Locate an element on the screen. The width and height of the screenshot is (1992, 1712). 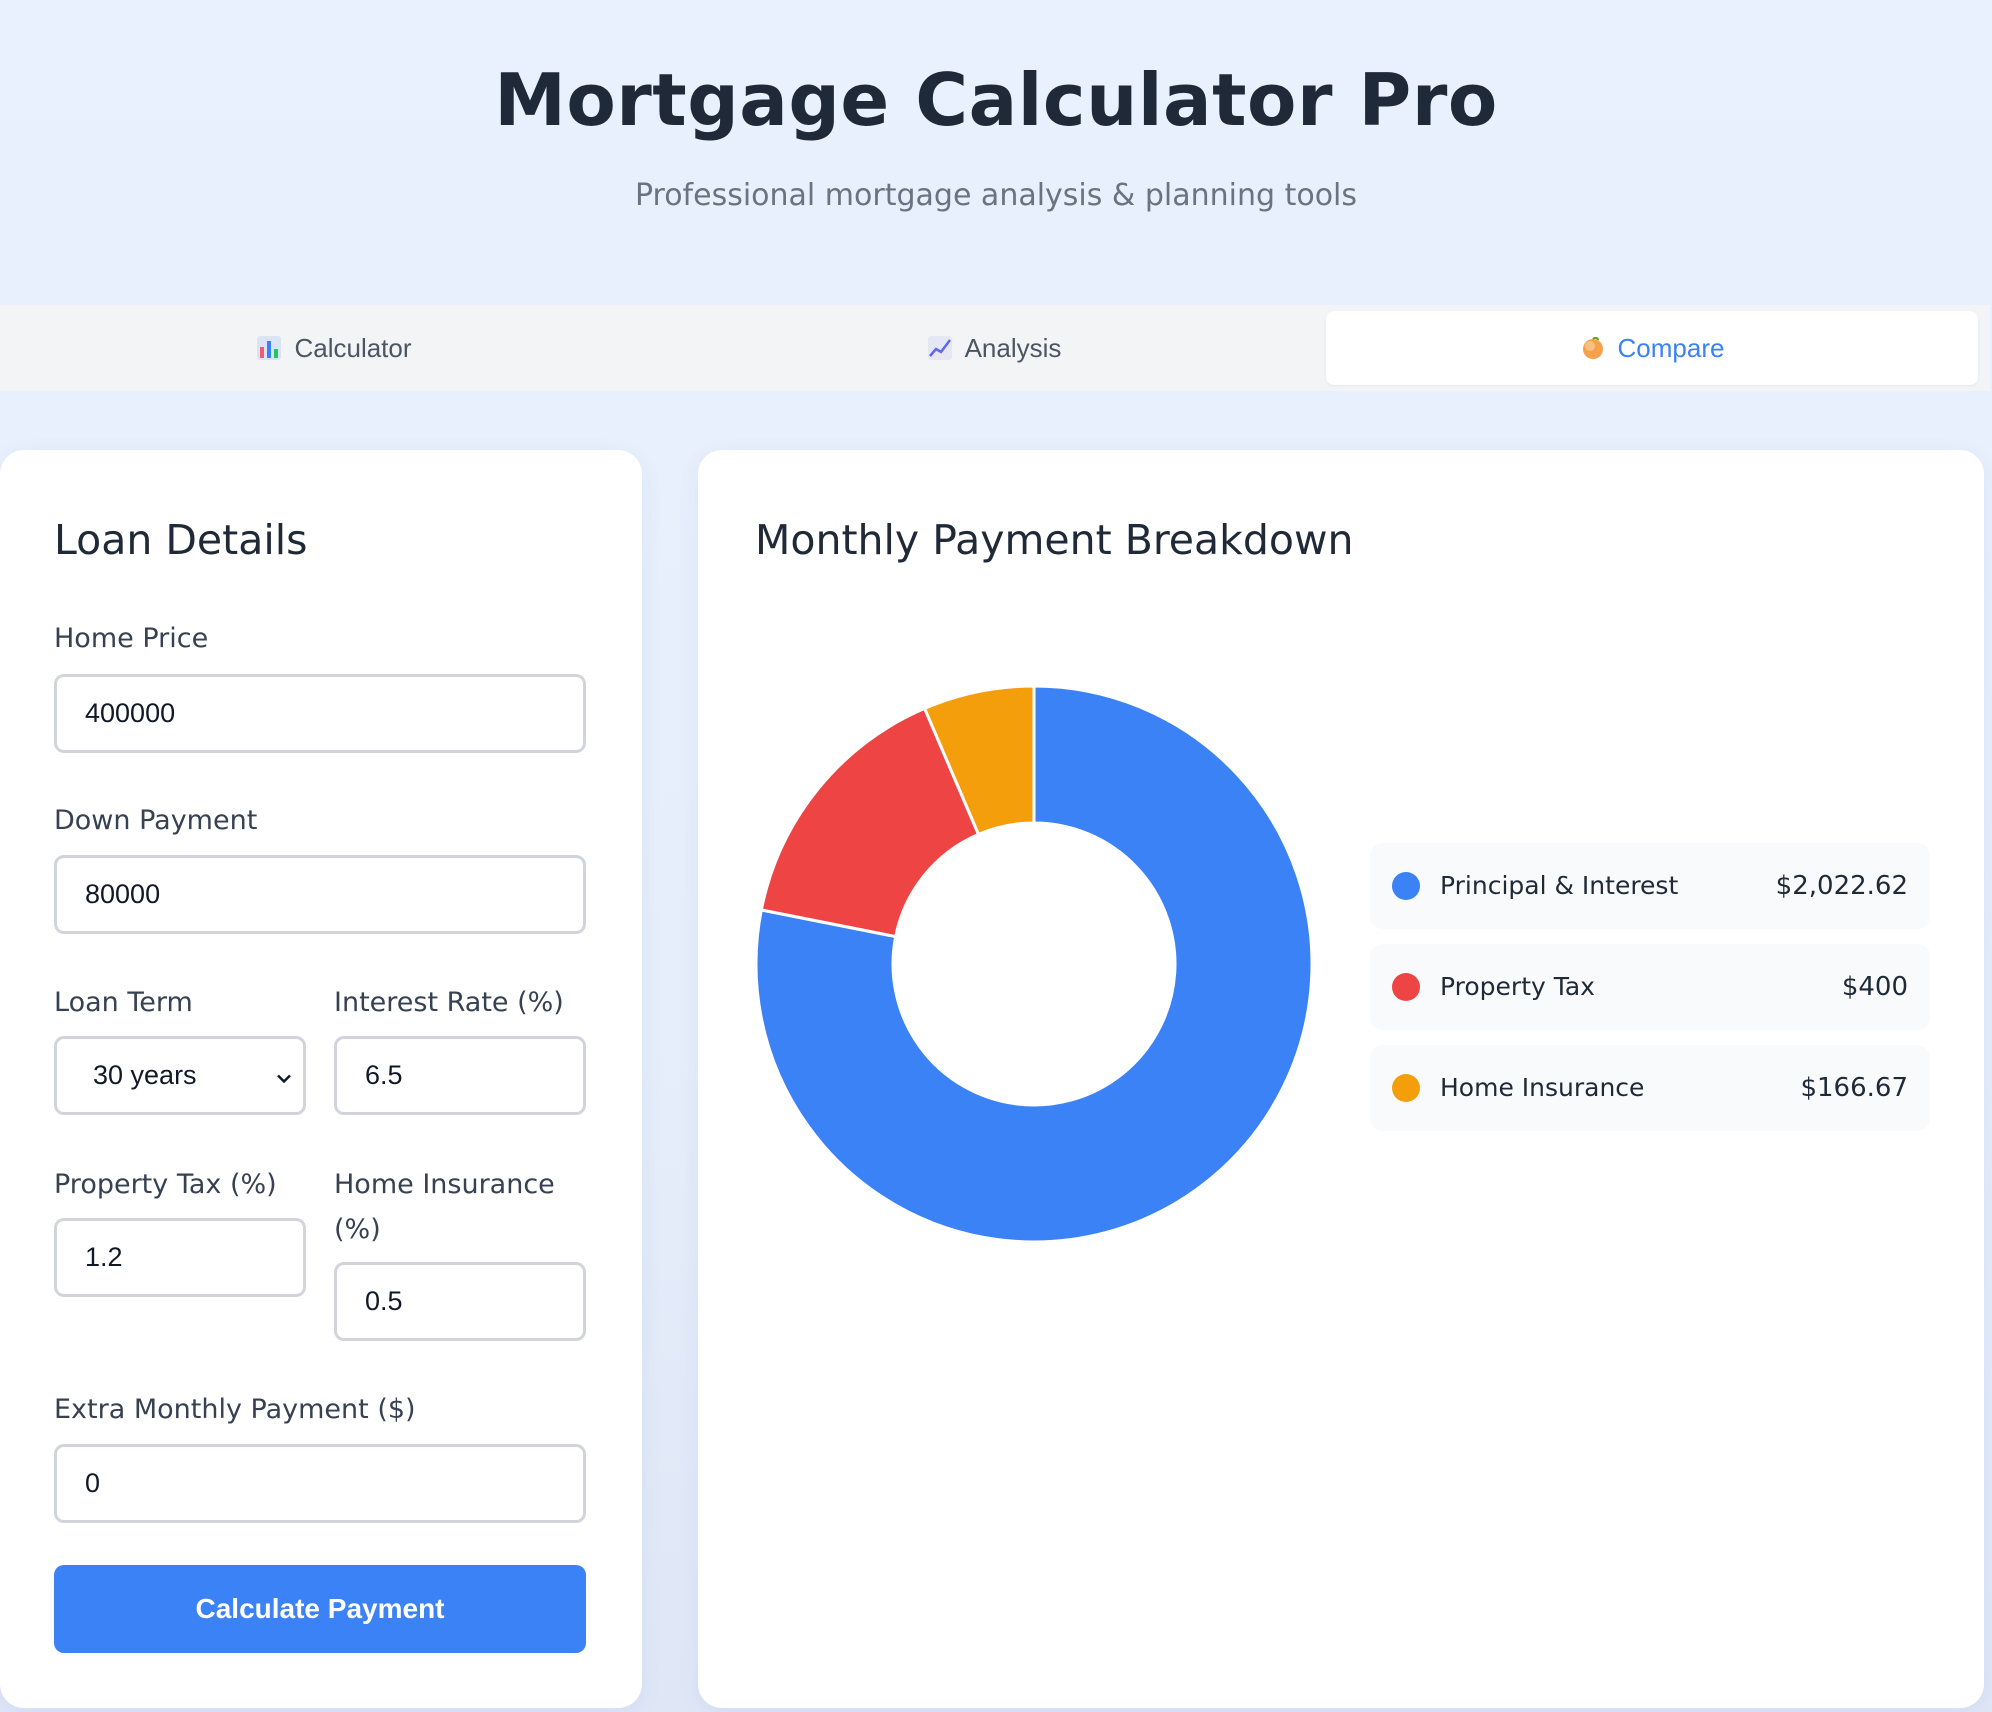
tab-compare: Compare is located at coordinates (1652, 348).